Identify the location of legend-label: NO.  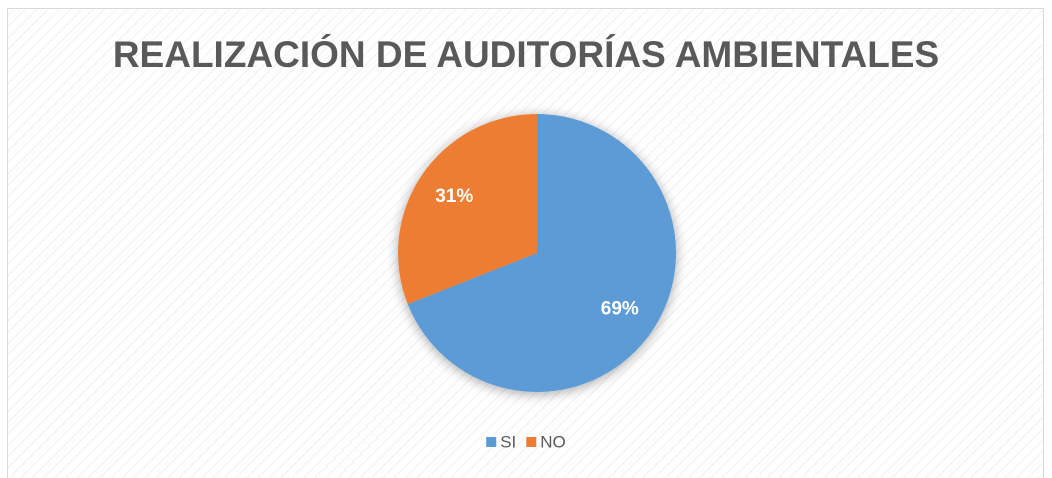
(553, 441).